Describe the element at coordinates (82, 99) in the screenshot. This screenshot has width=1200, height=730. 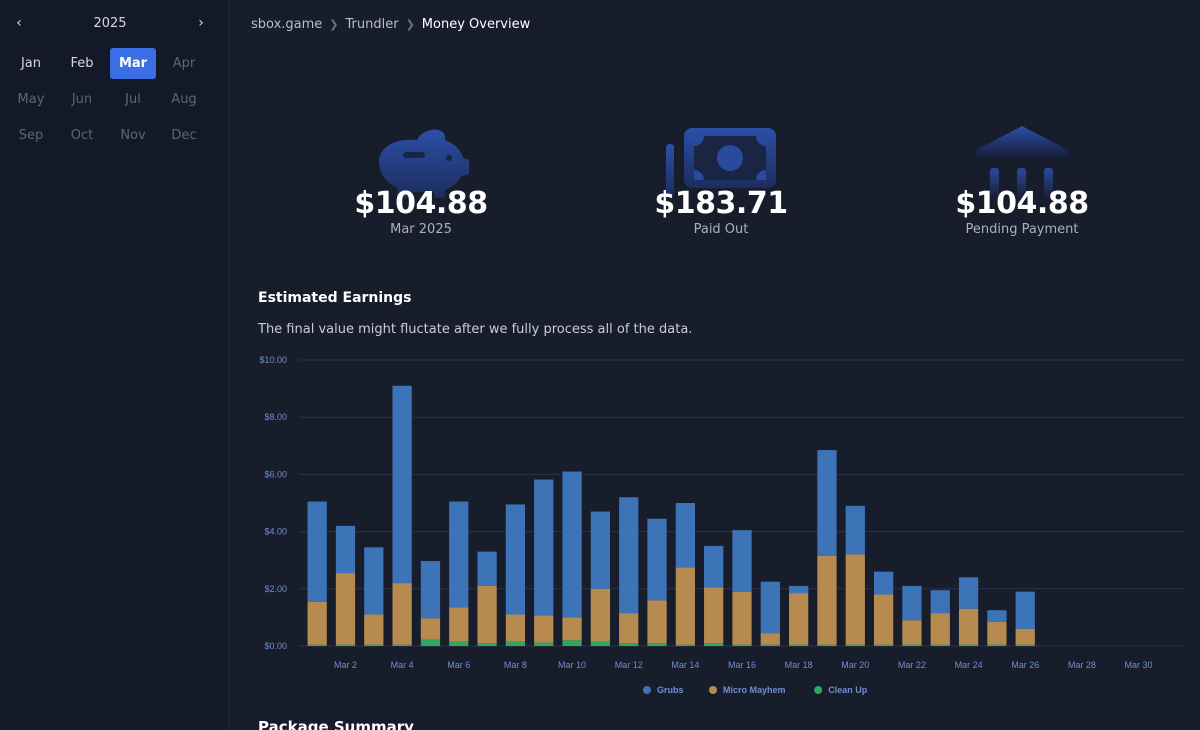
I see `month-jun: Jun` at that location.